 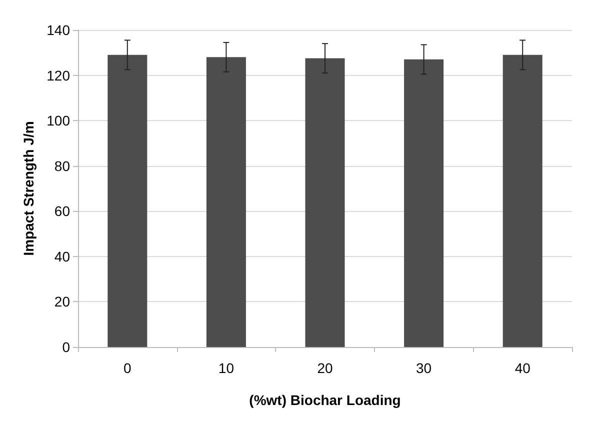 What do you see at coordinates (424, 368) in the screenshot?
I see `x-tick-label: 30` at bounding box center [424, 368].